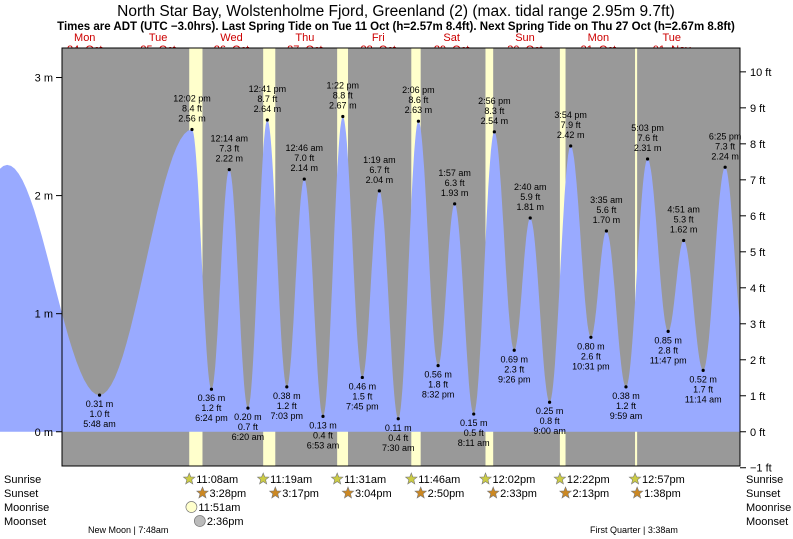 Image resolution: width=793 pixels, height=539 pixels. I want to click on high-tide-label: 1:22 pm, so click(343, 85).